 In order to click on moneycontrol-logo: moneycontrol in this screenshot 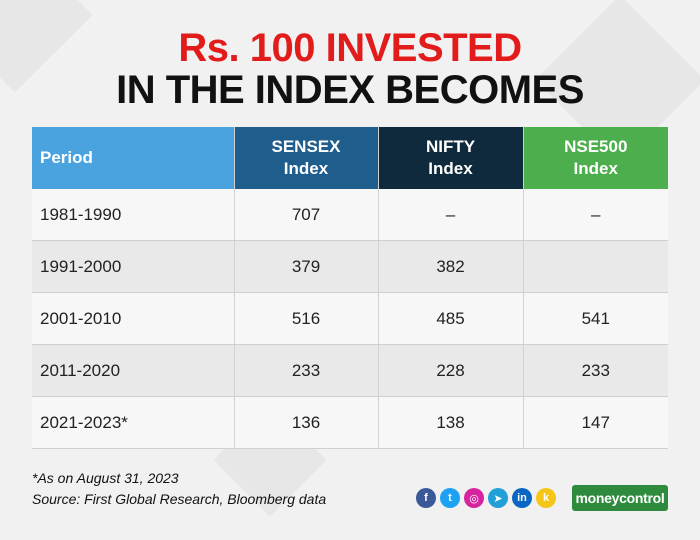, I will do `click(620, 498)`.